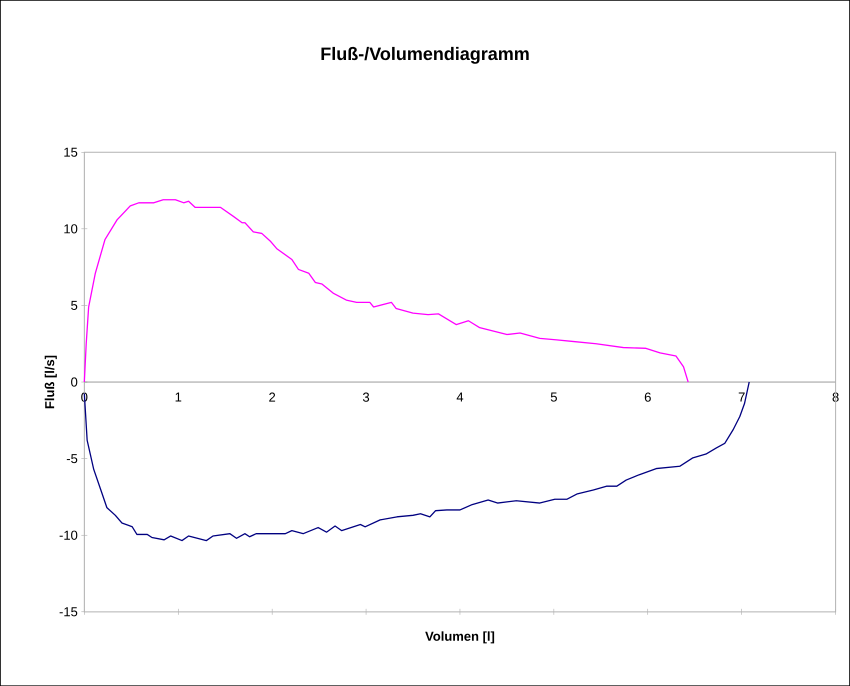 This screenshot has width=850, height=686. I want to click on chart-title: Fluß-/Volumendiagramm, so click(425, 55).